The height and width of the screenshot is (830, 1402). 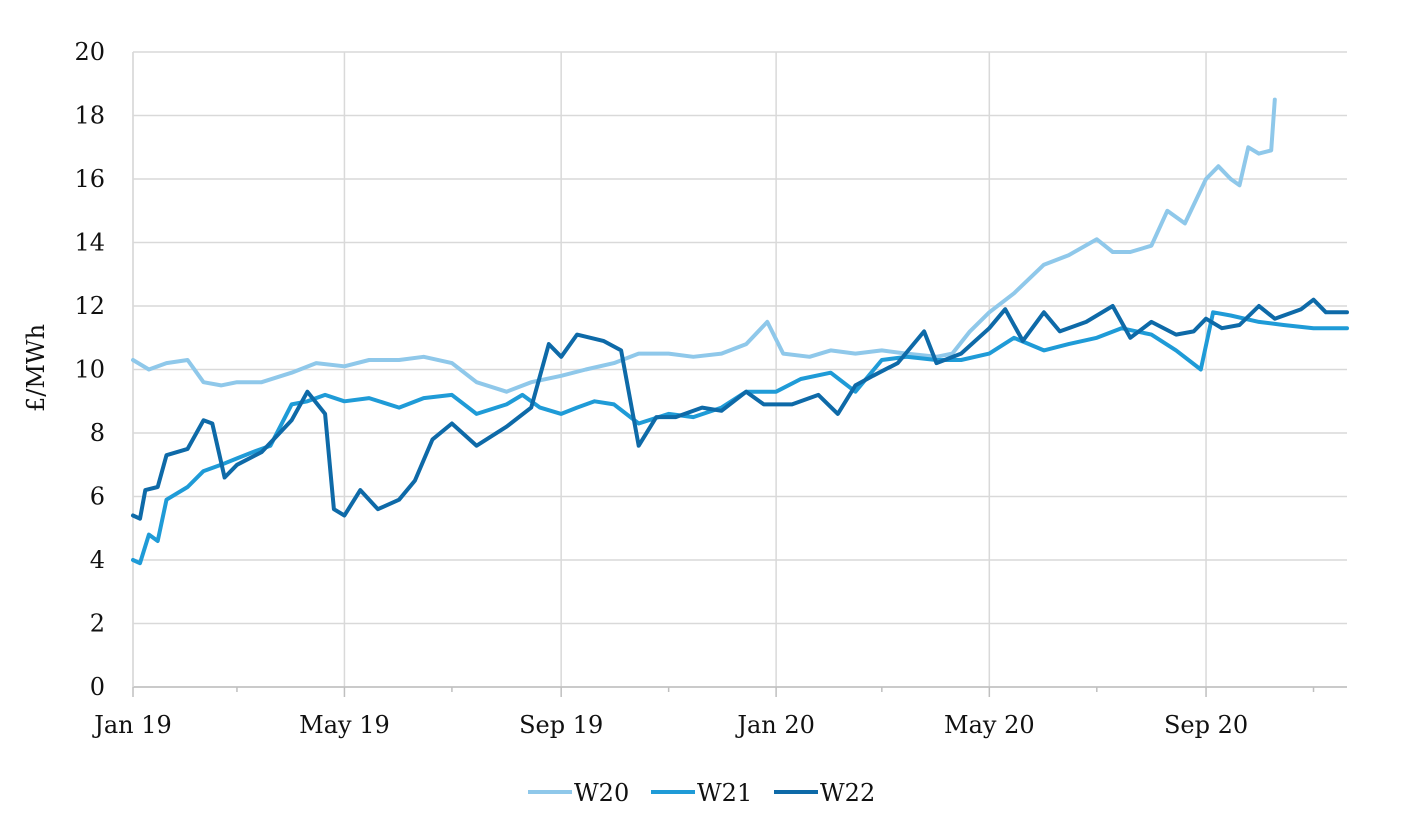 I want to click on x-tick-label: Jan 19, so click(x=131, y=725).